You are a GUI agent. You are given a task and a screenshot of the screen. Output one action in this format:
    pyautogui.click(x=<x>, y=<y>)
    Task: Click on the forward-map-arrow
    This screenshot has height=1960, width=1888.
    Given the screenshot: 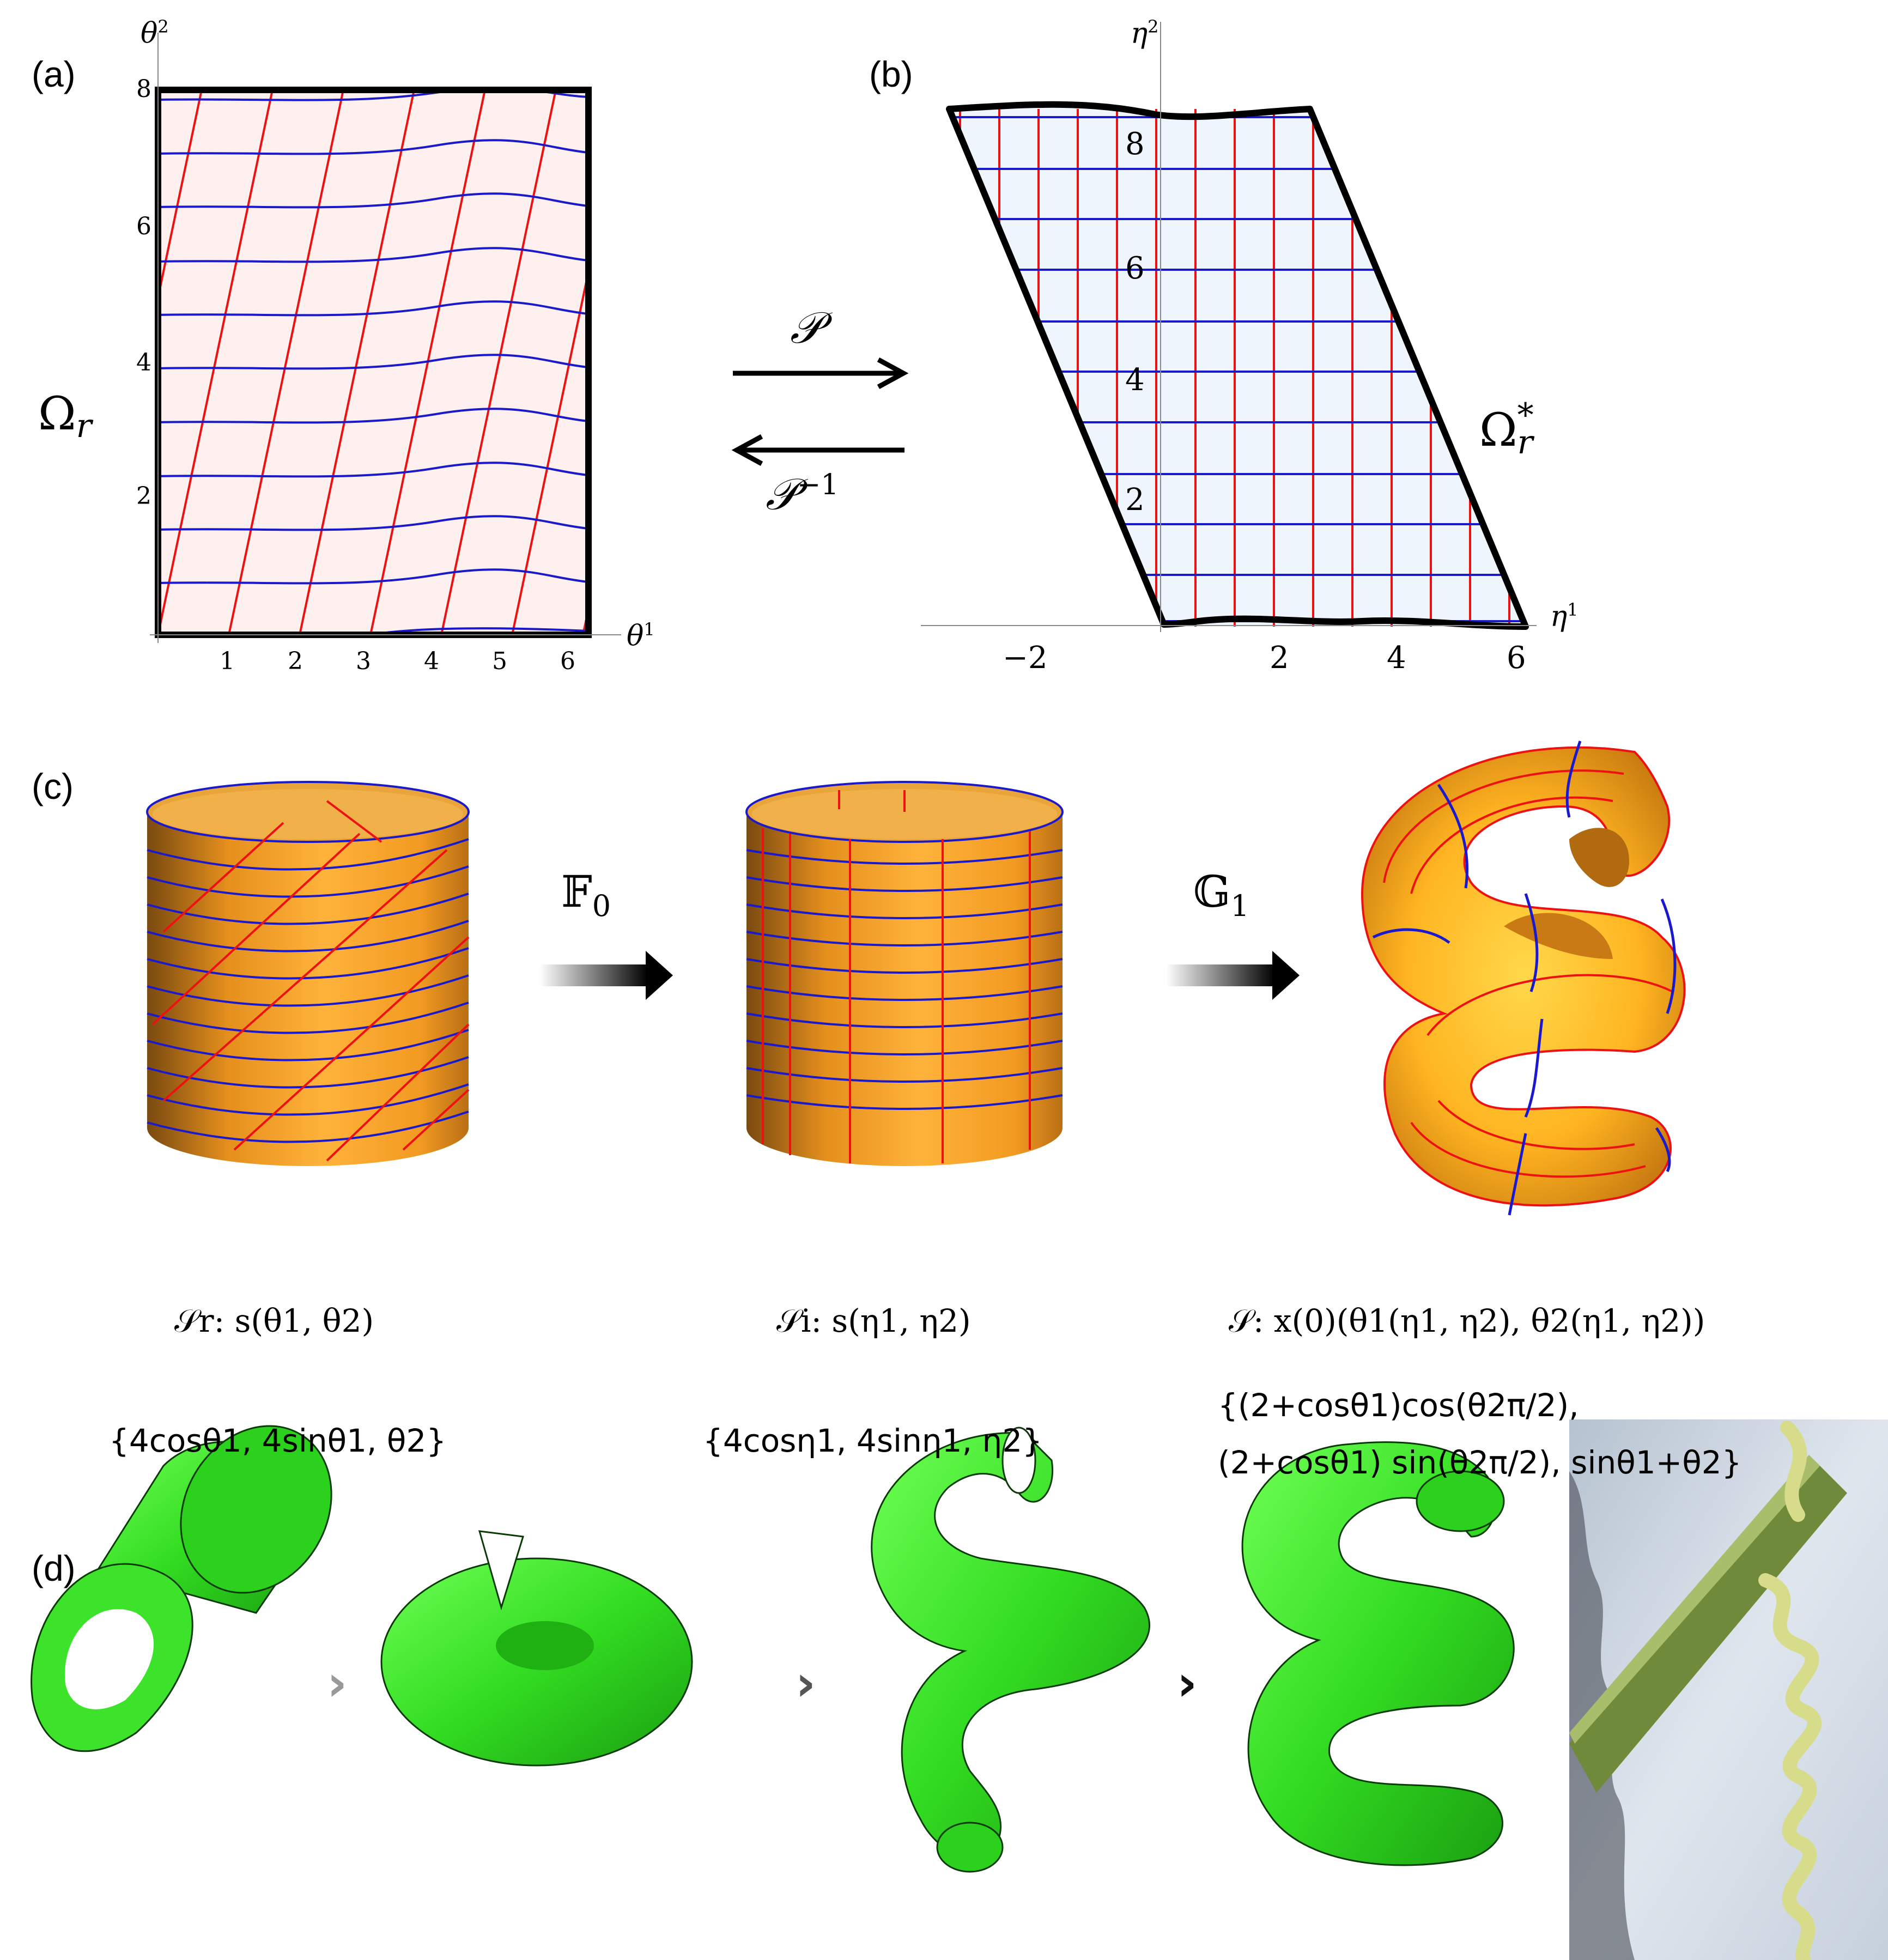 What is the action you would take?
    pyautogui.click(x=821, y=373)
    